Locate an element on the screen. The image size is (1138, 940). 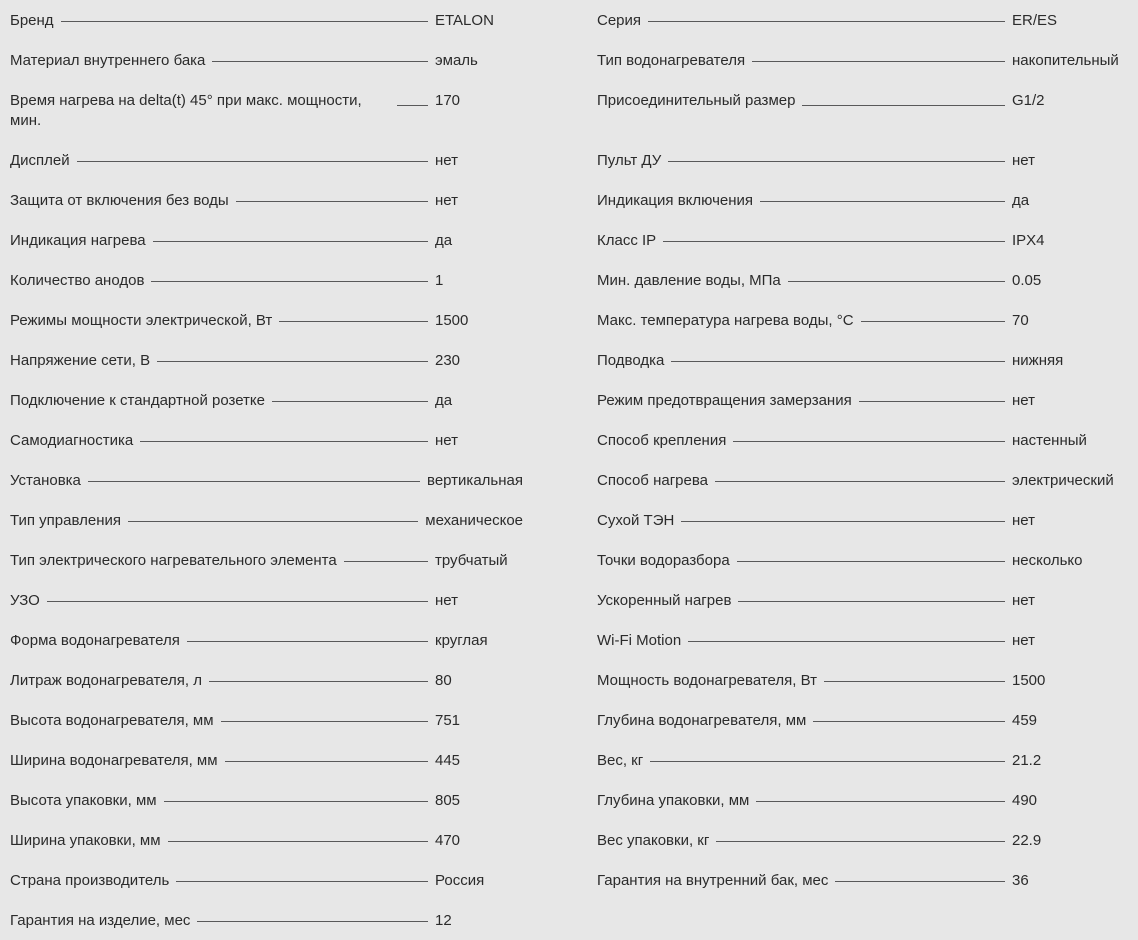
spec-row: Вес, кг 21.2 is located at coordinates (864, 760).